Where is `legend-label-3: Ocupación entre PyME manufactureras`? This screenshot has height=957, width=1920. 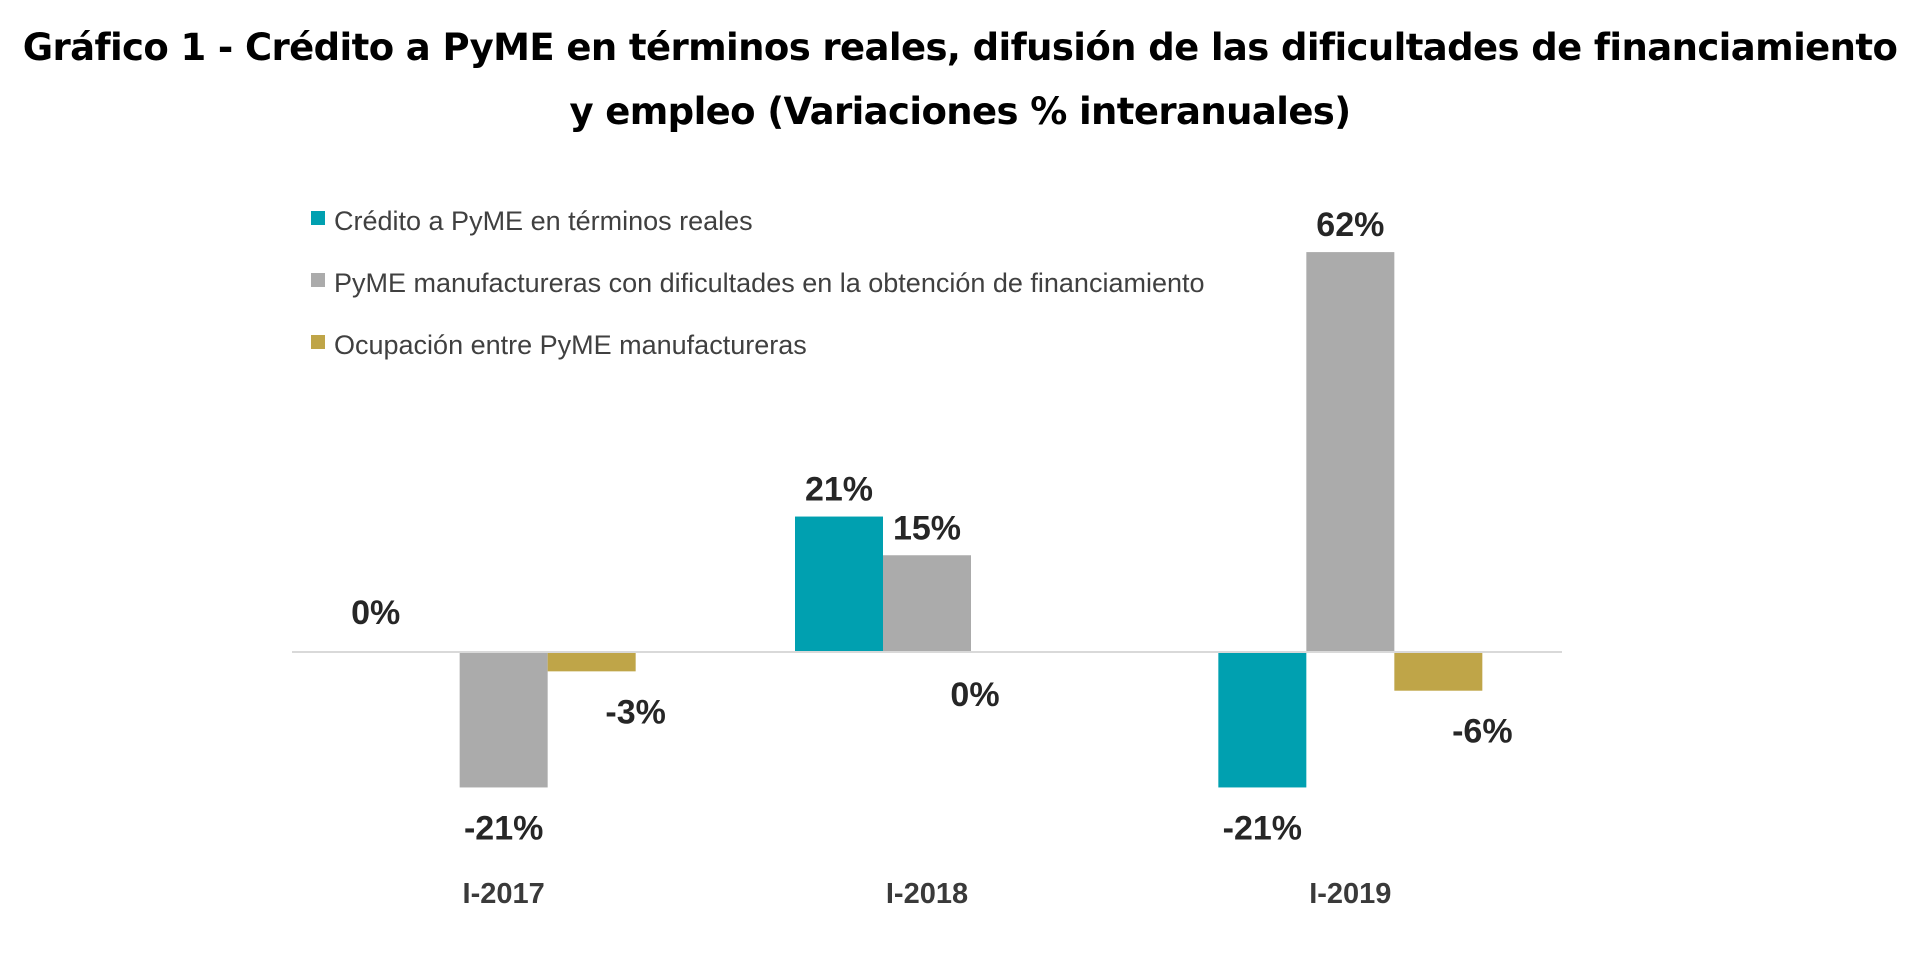
legend-label-3: Ocupación entre PyME manufactureras is located at coordinates (570, 345).